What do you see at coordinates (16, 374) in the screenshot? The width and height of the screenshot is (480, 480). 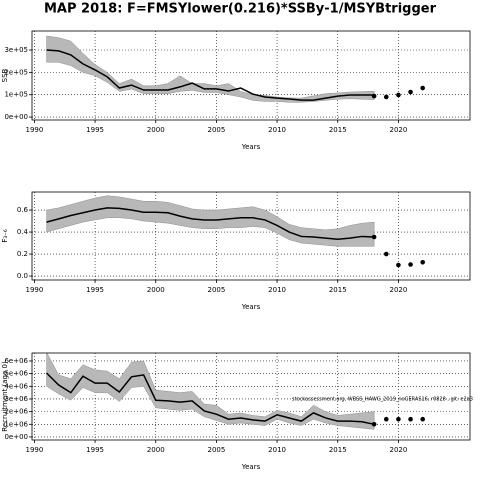 I see `y-tick-label: 5e+06` at bounding box center [16, 374].